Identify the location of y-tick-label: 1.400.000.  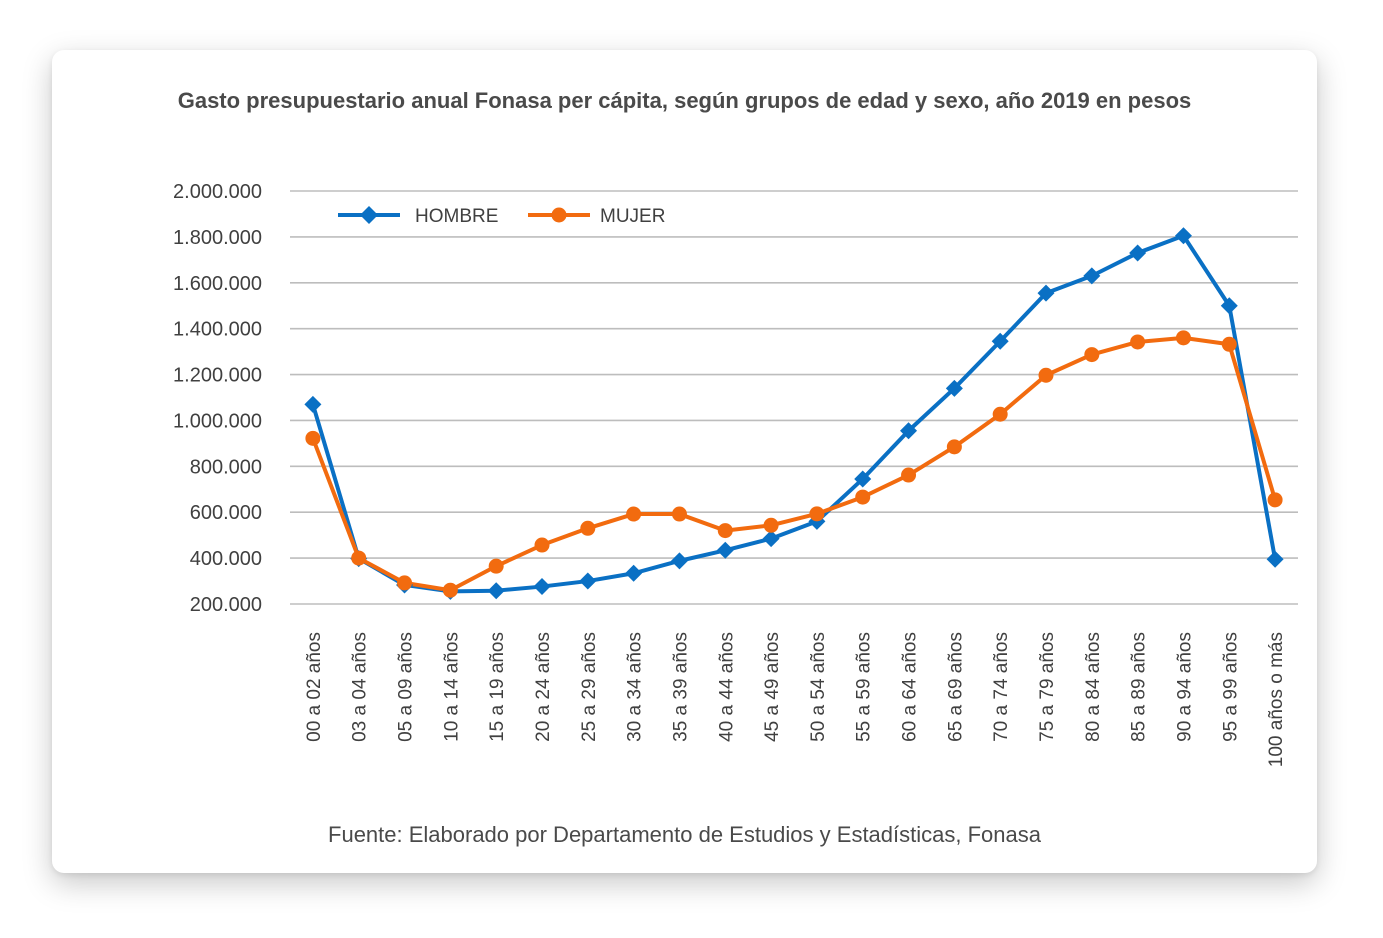
(217, 330).